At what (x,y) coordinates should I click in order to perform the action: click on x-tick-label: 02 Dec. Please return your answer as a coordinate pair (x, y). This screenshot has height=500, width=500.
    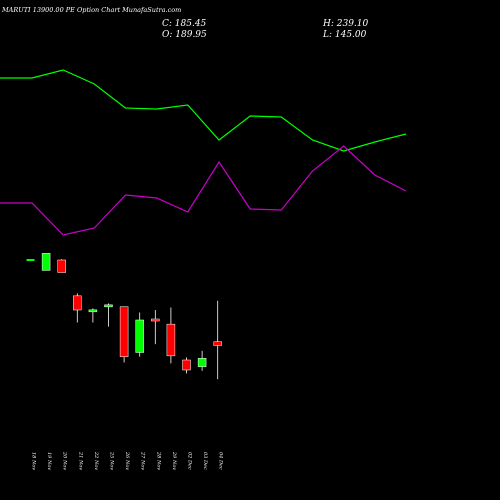
    Looking at the image, I should click on (190, 461).